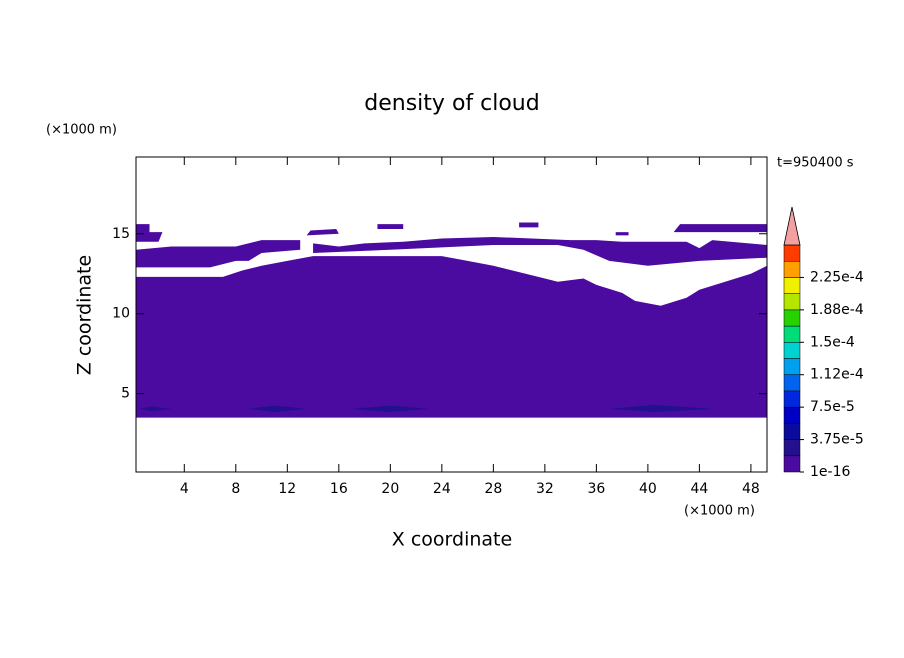 The height and width of the screenshot is (658, 904). I want to click on y-tick-label: 5, so click(125, 394).